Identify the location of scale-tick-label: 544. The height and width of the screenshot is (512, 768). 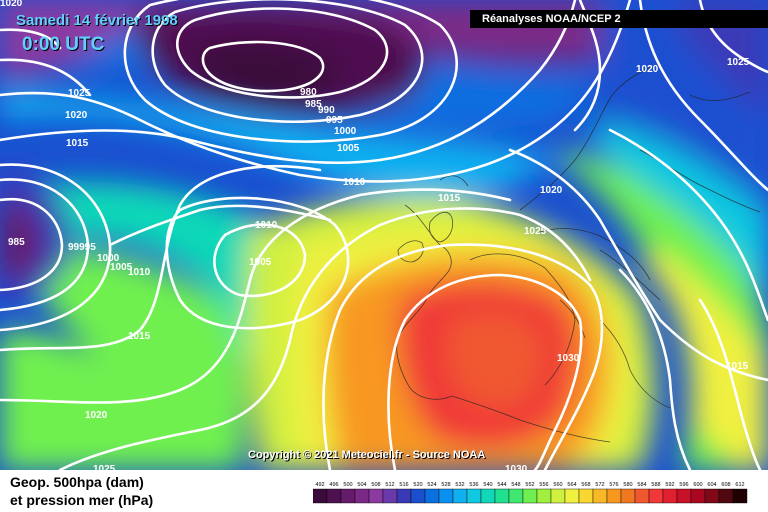
(501, 485).